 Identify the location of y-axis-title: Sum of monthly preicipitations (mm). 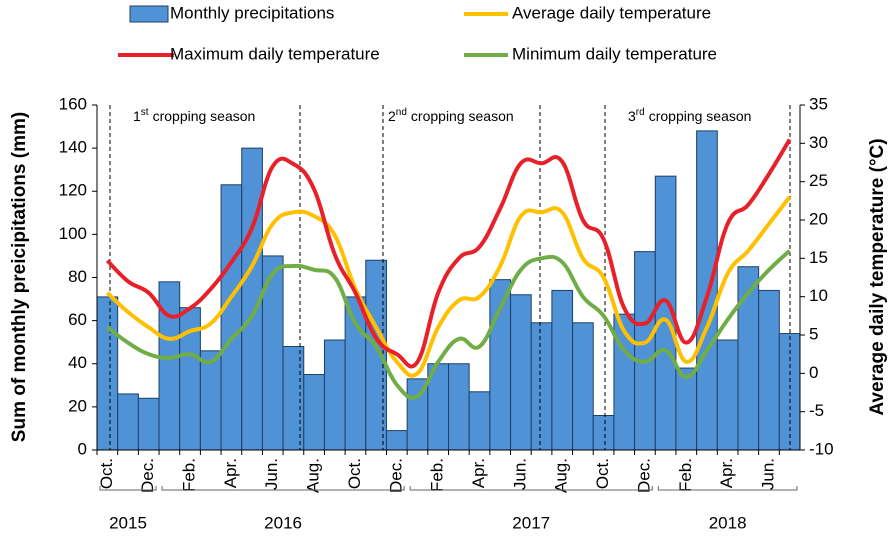
(19, 277).